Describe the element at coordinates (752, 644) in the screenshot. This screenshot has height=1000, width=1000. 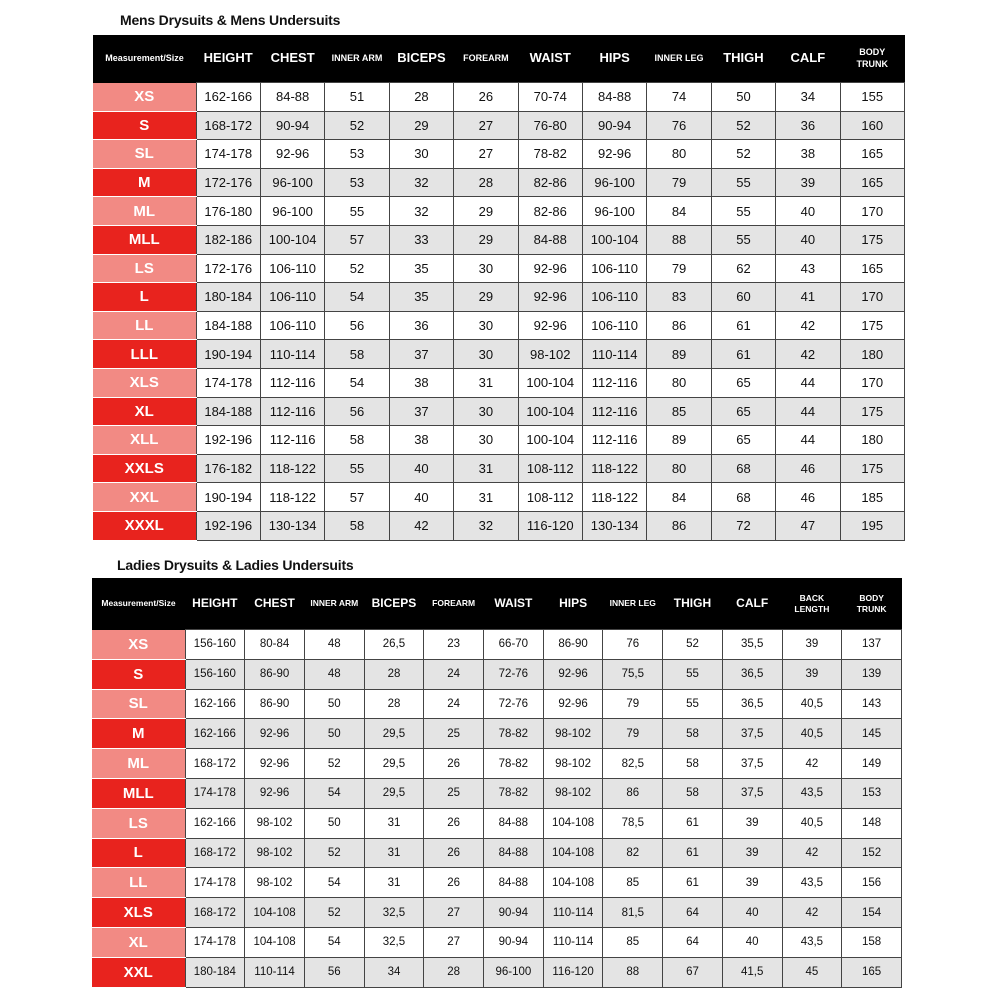
I see `cell-calf: 35,5` at that location.